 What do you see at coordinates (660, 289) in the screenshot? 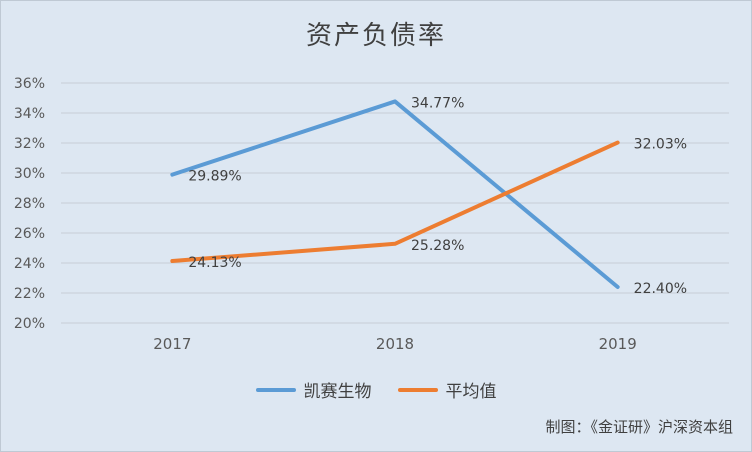
I see `data-label: 22.40%` at bounding box center [660, 289].